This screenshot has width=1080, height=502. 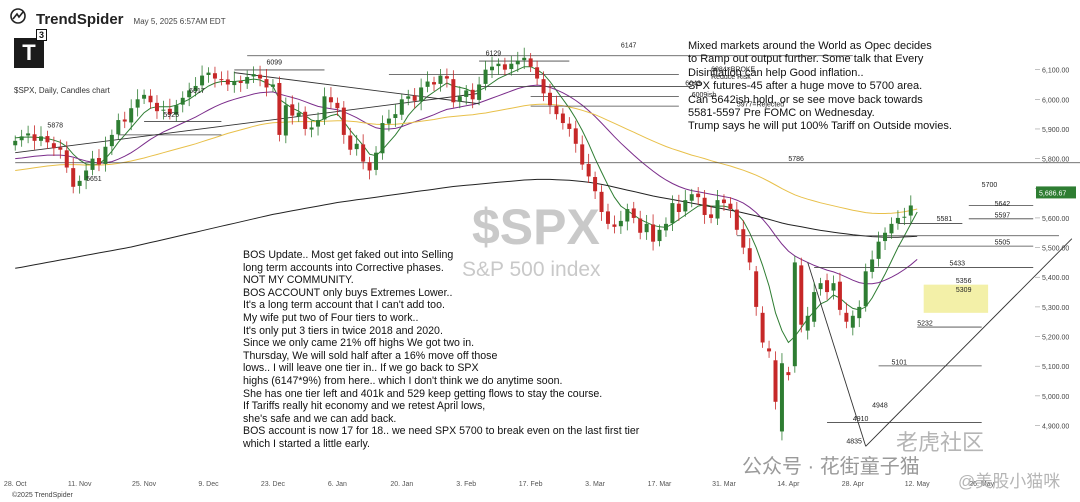 What do you see at coordinates (179, 21) in the screenshot?
I see `header-date: May 5, 2025 6:57AM EDT` at bounding box center [179, 21].